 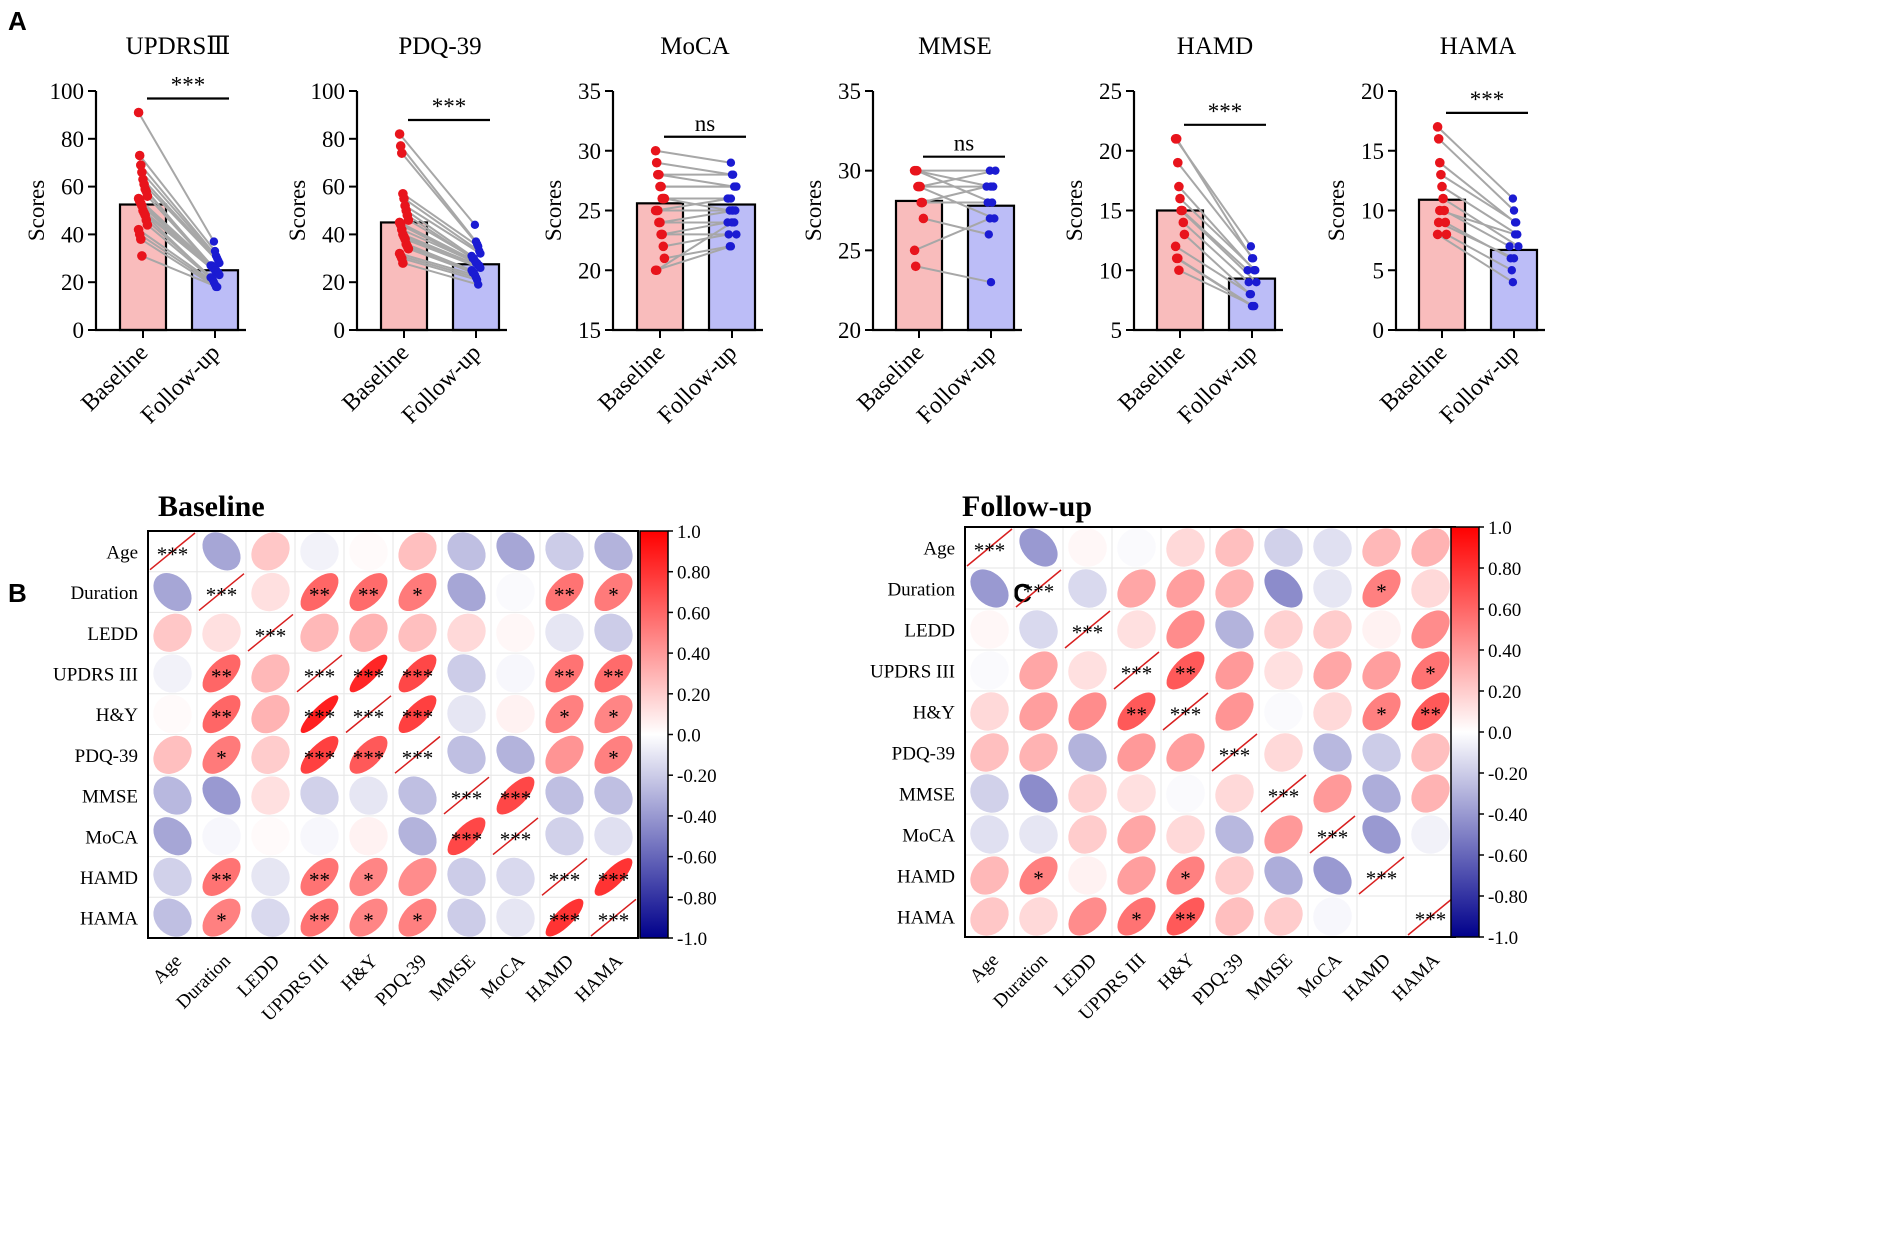 What do you see at coordinates (955, 46) in the screenshot?
I see `chart-title: MMSE` at bounding box center [955, 46].